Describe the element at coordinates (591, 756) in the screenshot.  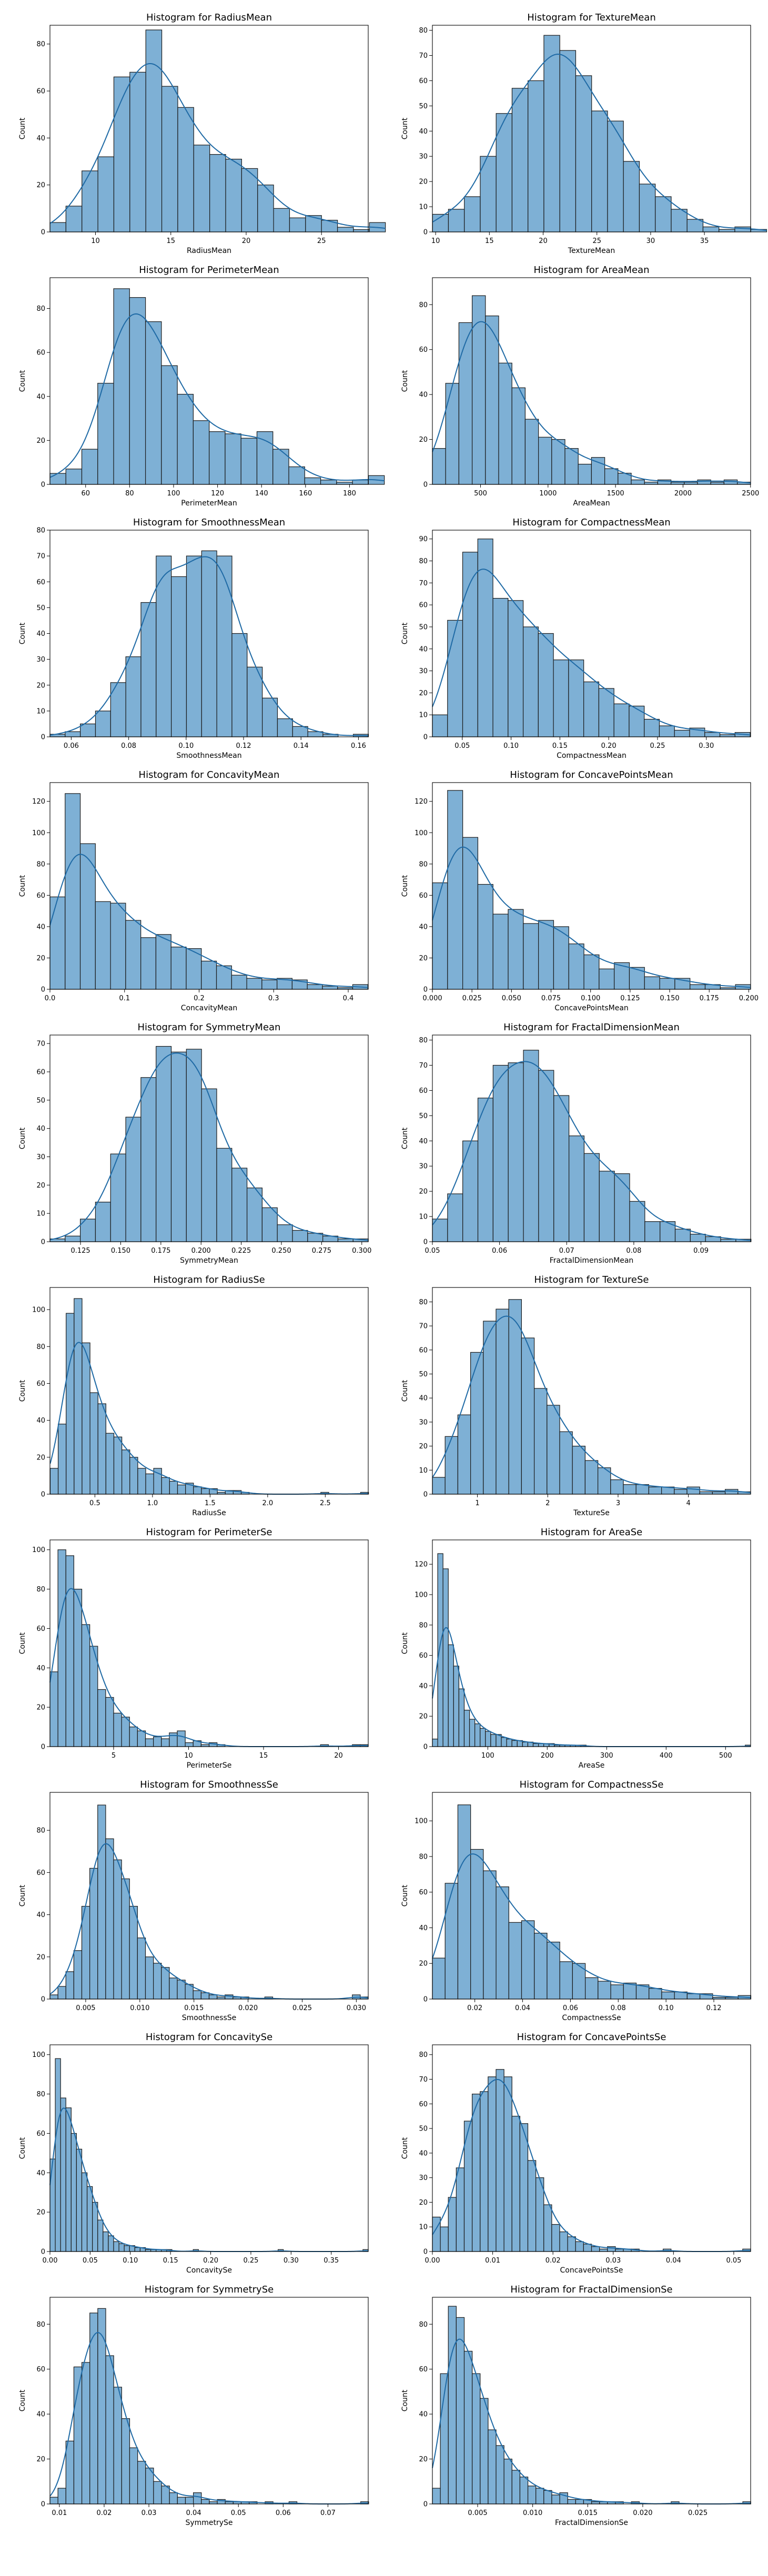
I see `x-axis-label: CompactnessMean` at that location.